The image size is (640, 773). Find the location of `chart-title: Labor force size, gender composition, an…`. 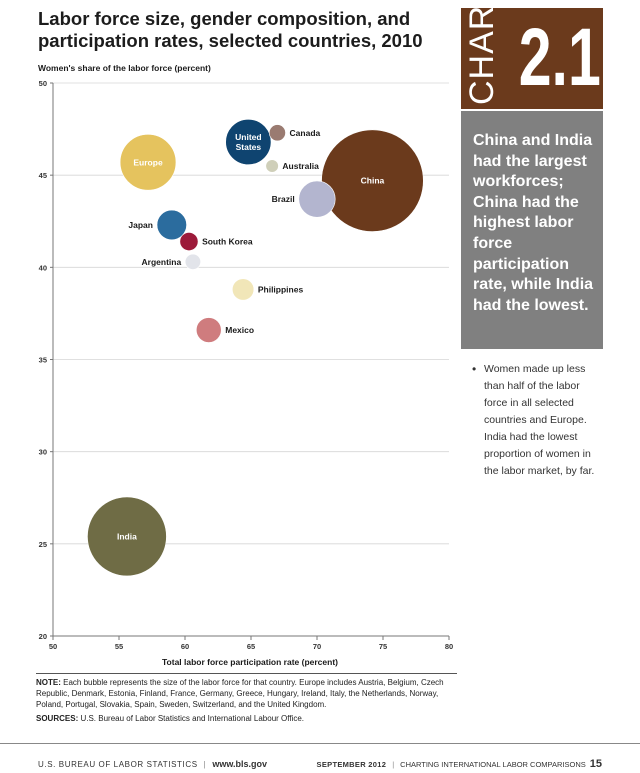

chart-title: Labor force size, gender composition, an… is located at coordinates (230, 29).